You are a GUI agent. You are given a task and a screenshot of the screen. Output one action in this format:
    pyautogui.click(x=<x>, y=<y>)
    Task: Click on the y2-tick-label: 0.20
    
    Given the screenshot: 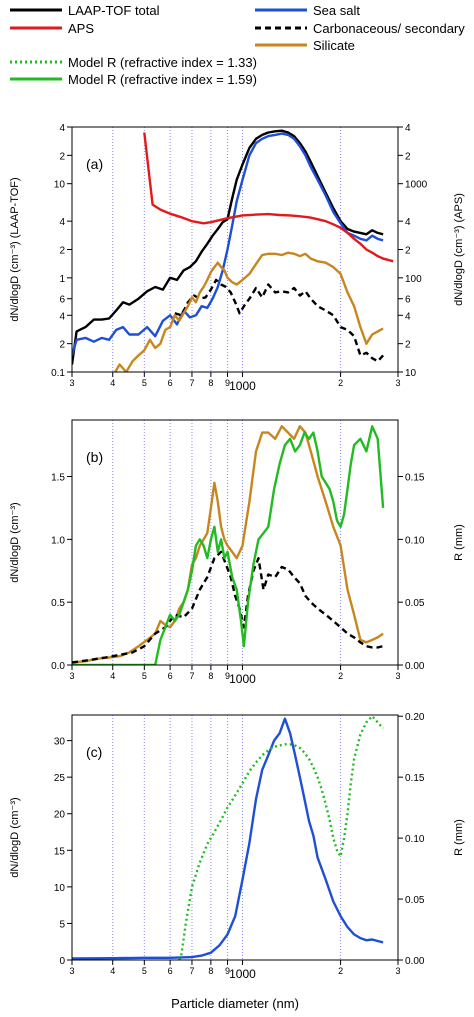 What is the action you would take?
    pyautogui.click(x=415, y=717)
    